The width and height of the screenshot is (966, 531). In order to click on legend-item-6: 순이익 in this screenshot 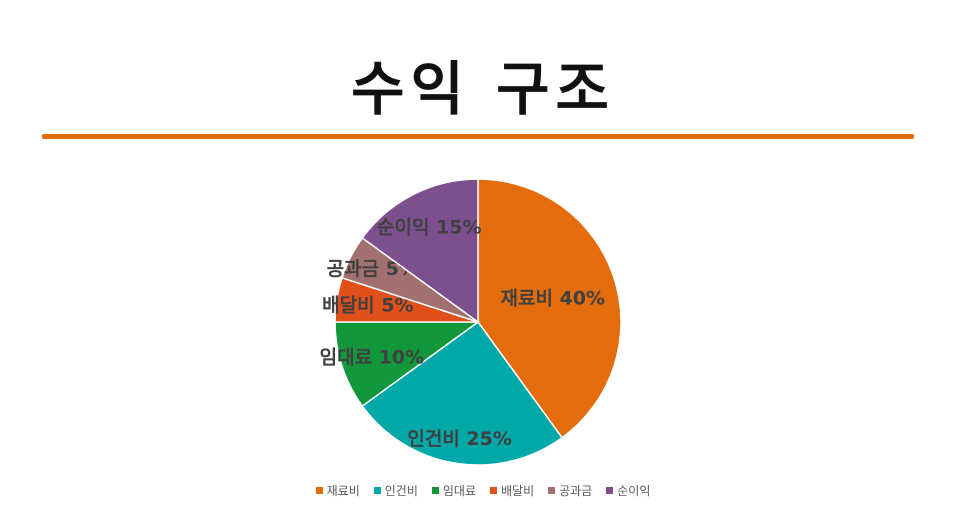, I will do `click(628, 490)`.